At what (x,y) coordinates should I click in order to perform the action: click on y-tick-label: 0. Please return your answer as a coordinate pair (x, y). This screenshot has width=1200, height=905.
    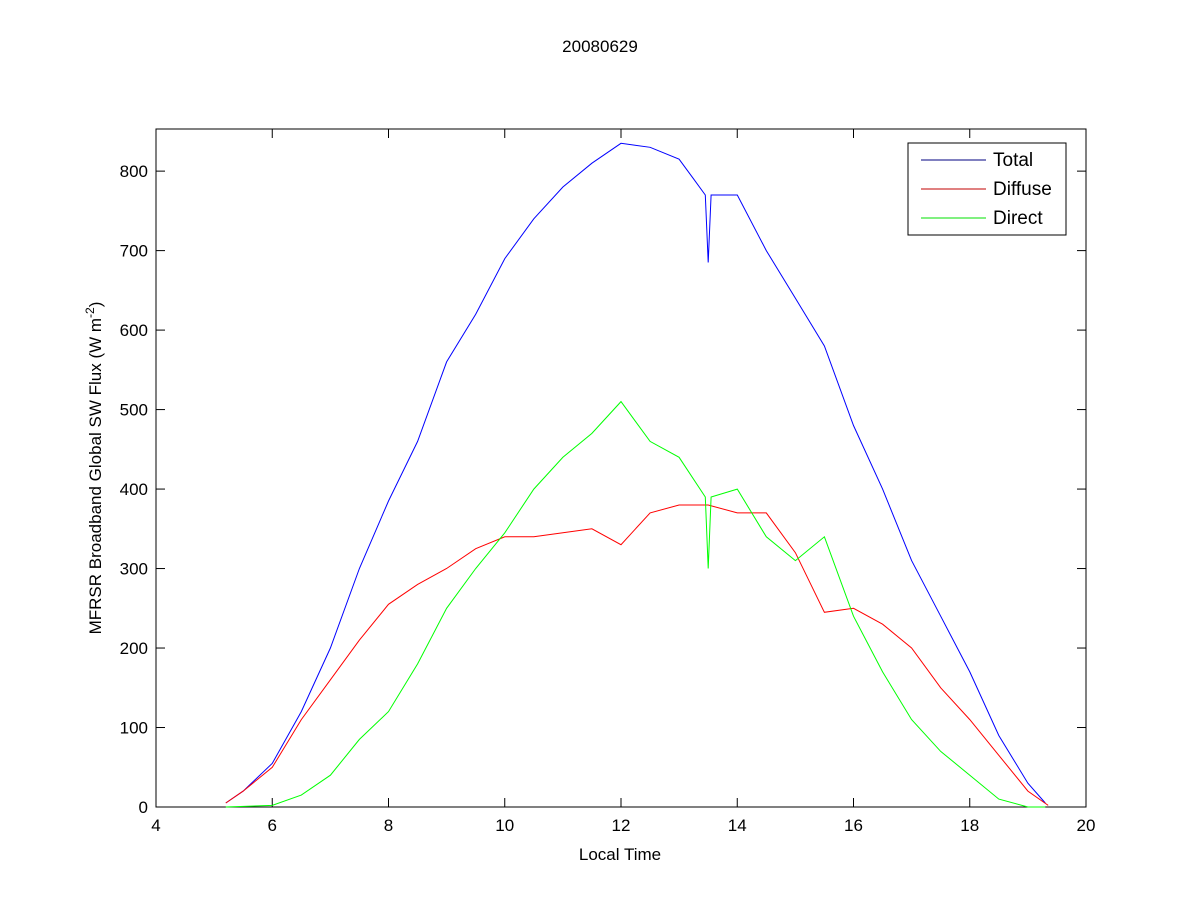
    Looking at the image, I should click on (143, 807).